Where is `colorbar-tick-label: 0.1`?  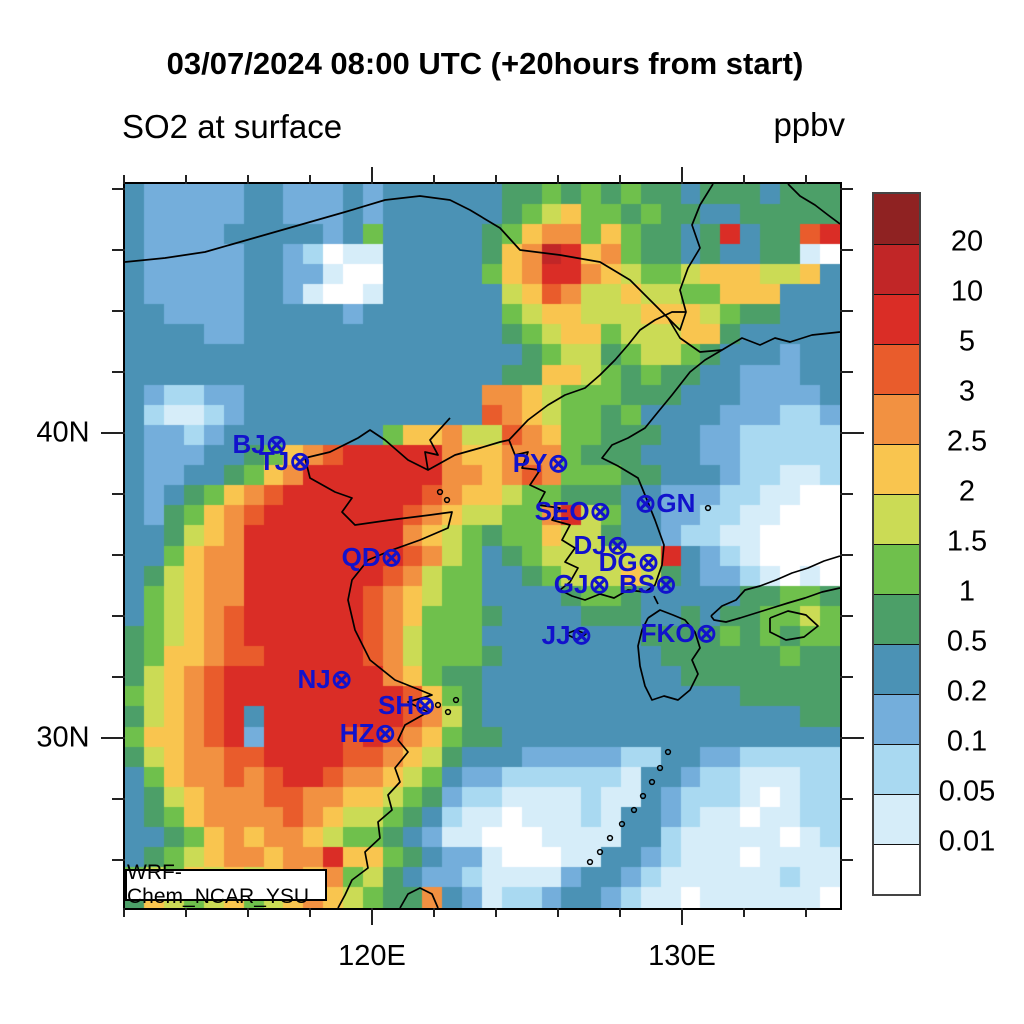 colorbar-tick-label: 0.1 is located at coordinates (967, 741).